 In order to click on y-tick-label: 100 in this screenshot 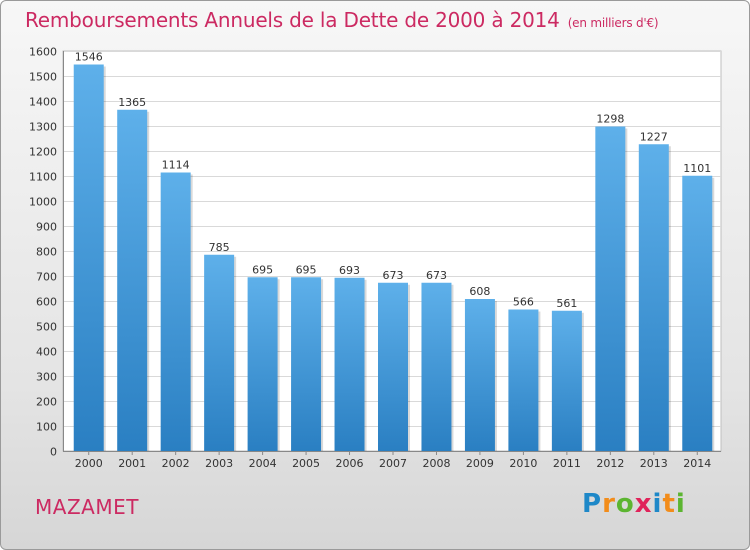, I will do `click(46, 427)`.